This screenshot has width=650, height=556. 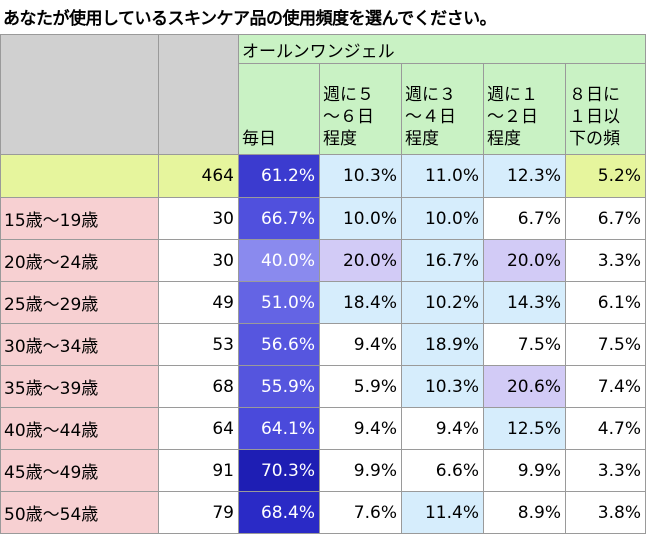 I want to click on n-header-cell, so click(x=198, y=94).